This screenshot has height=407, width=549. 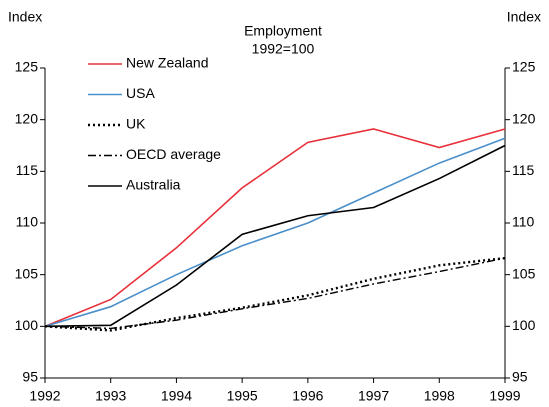 What do you see at coordinates (523, 170) in the screenshot?
I see `y2-tick-label: 115` at bounding box center [523, 170].